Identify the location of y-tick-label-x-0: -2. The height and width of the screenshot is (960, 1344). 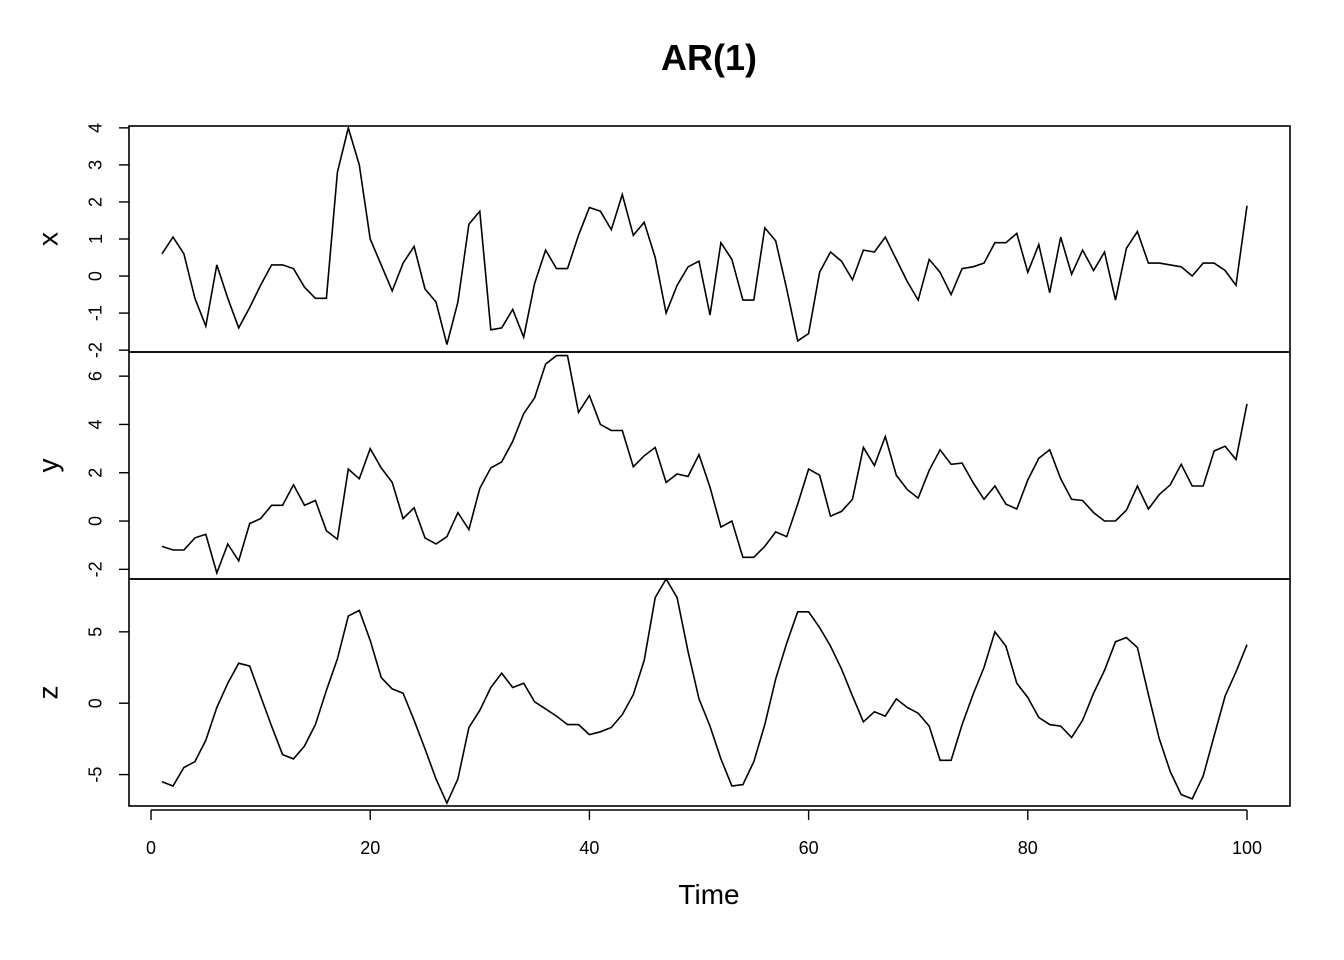
(96, 350).